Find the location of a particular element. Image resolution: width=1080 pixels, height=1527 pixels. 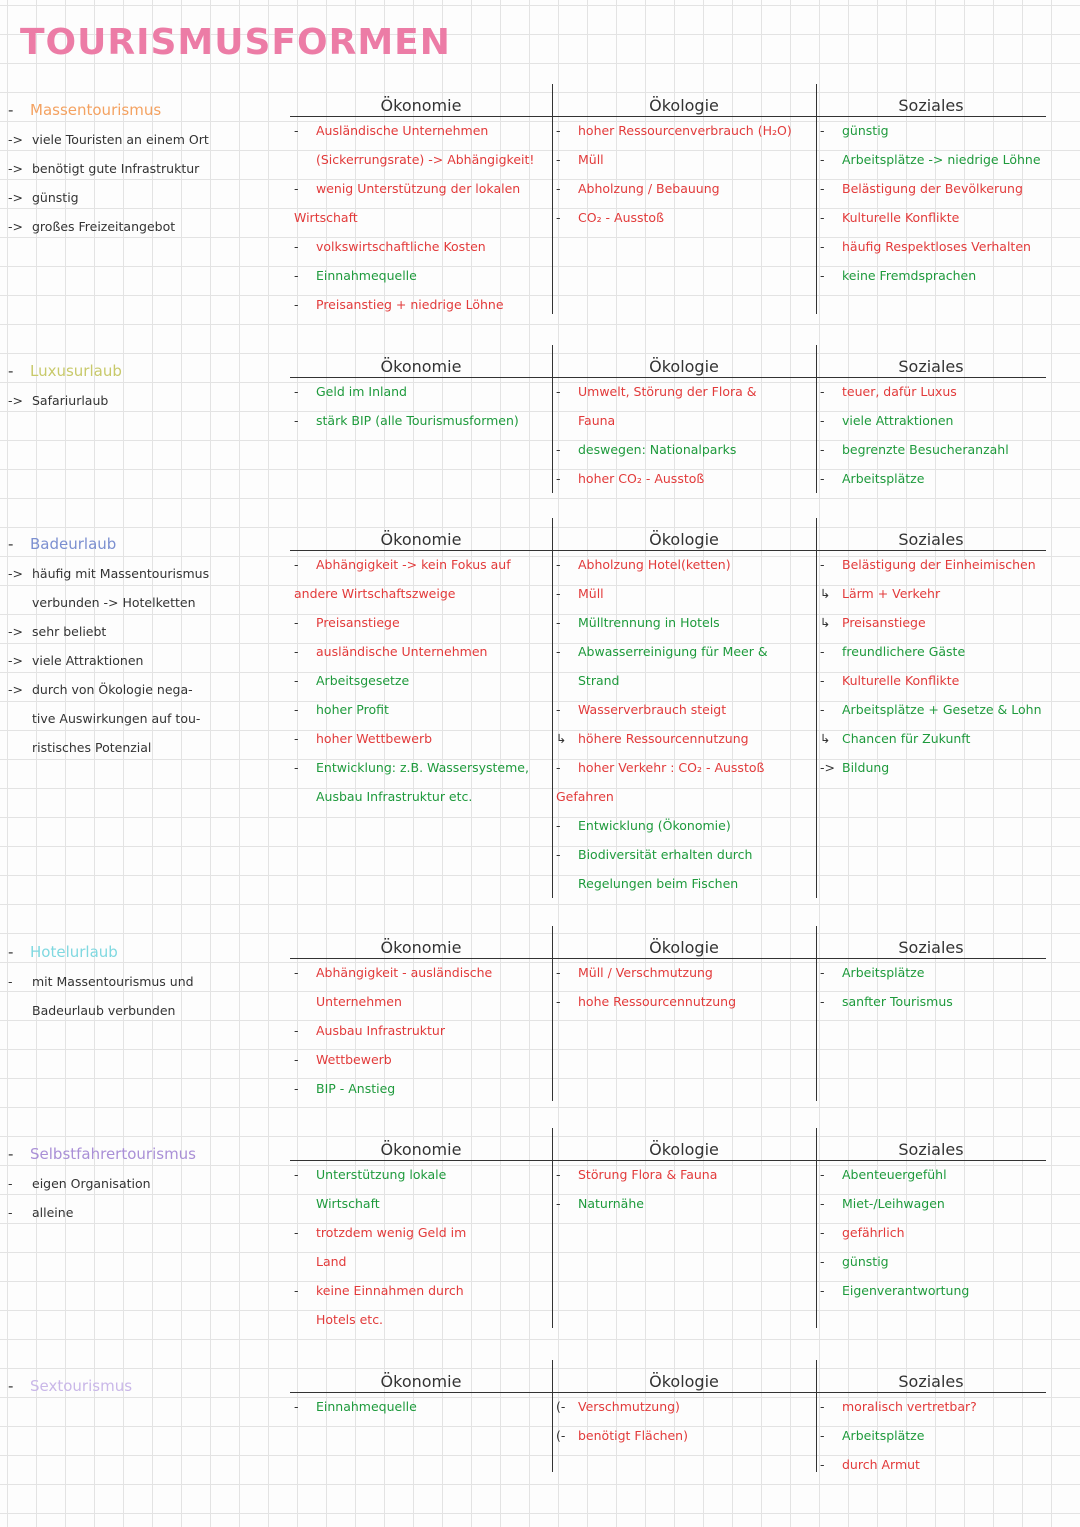

note-item: -> viele Attraktionen is located at coordinates (139, 660).